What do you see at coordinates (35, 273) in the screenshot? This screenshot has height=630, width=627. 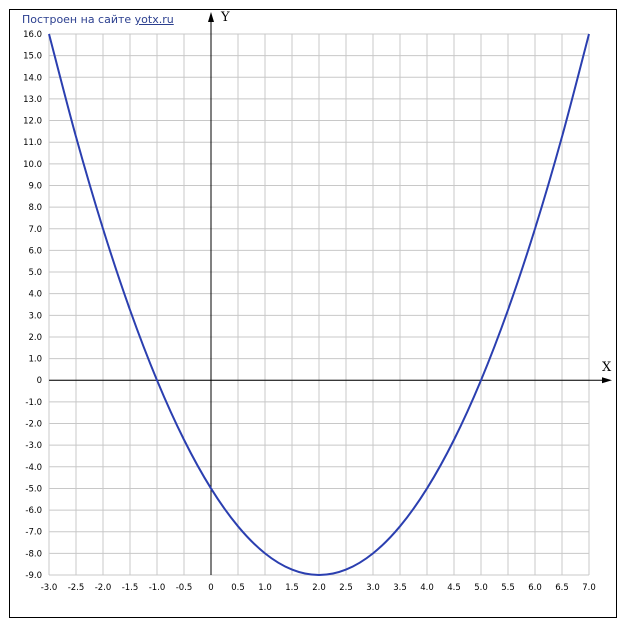 I see `y-tick-label: 5.0` at bounding box center [35, 273].